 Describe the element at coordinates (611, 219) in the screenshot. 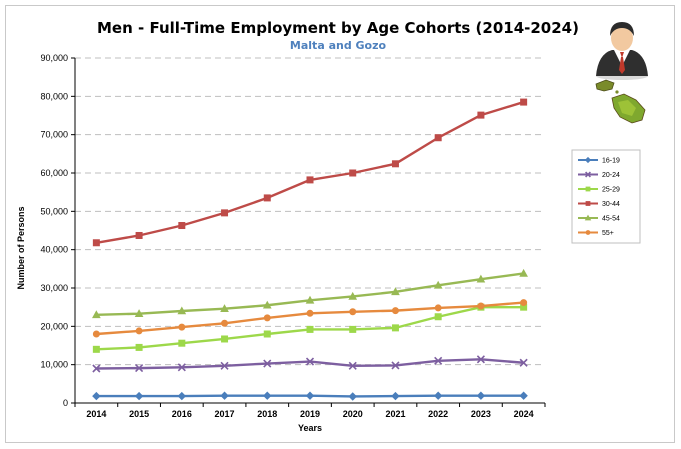

I see `legend-label: 45-54` at that location.